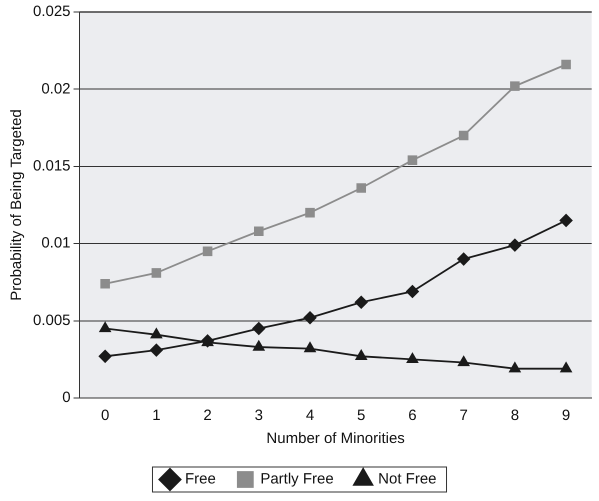 The height and width of the screenshot is (501, 599). What do you see at coordinates (335, 439) in the screenshot?
I see `x-axis-title: Number of Minorities` at bounding box center [335, 439].